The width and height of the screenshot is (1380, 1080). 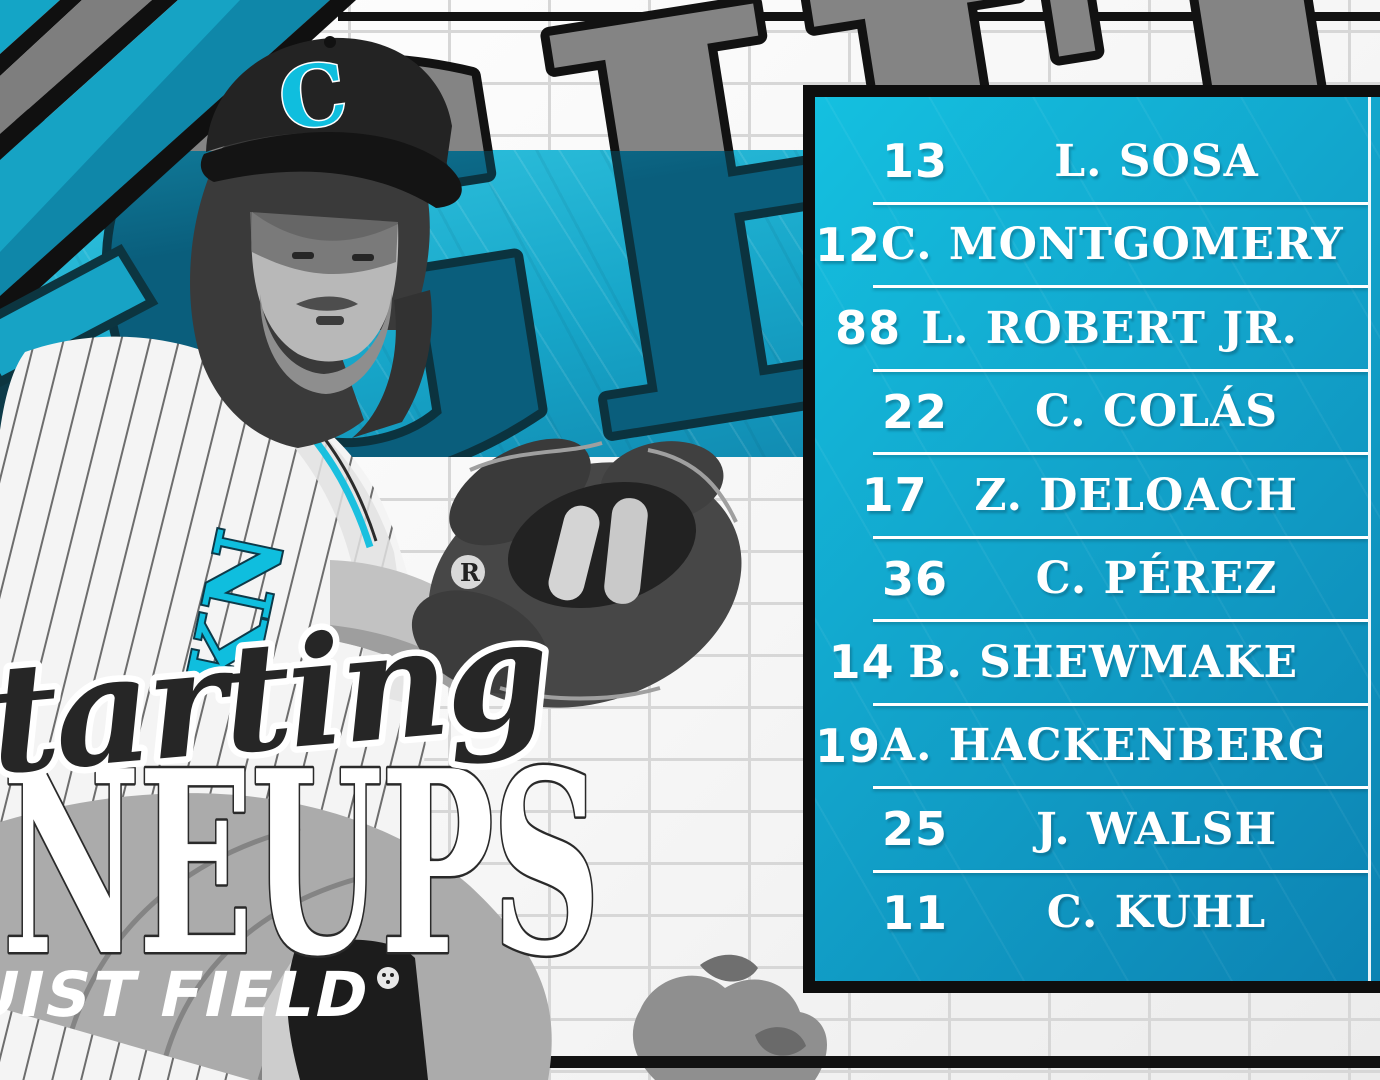 I want to click on player-number: 36, so click(x=914, y=578).